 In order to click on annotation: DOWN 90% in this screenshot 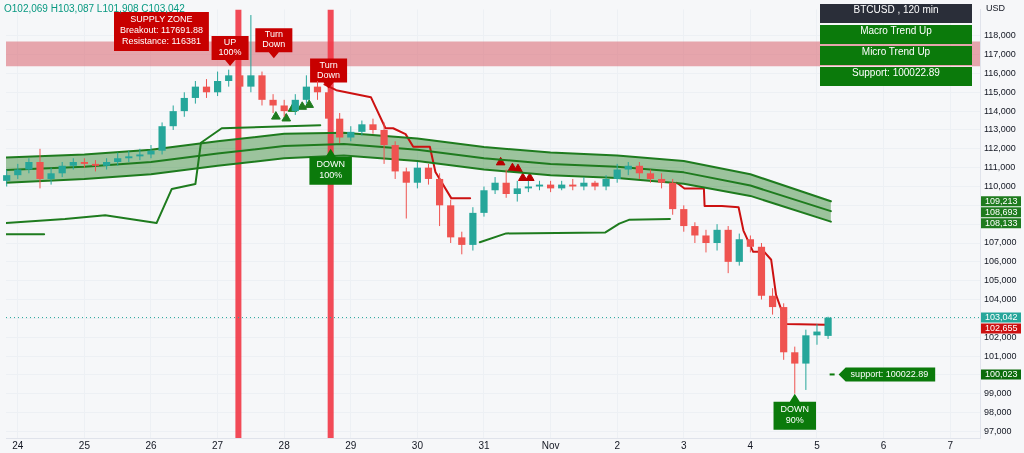, I will do `click(795, 414)`.